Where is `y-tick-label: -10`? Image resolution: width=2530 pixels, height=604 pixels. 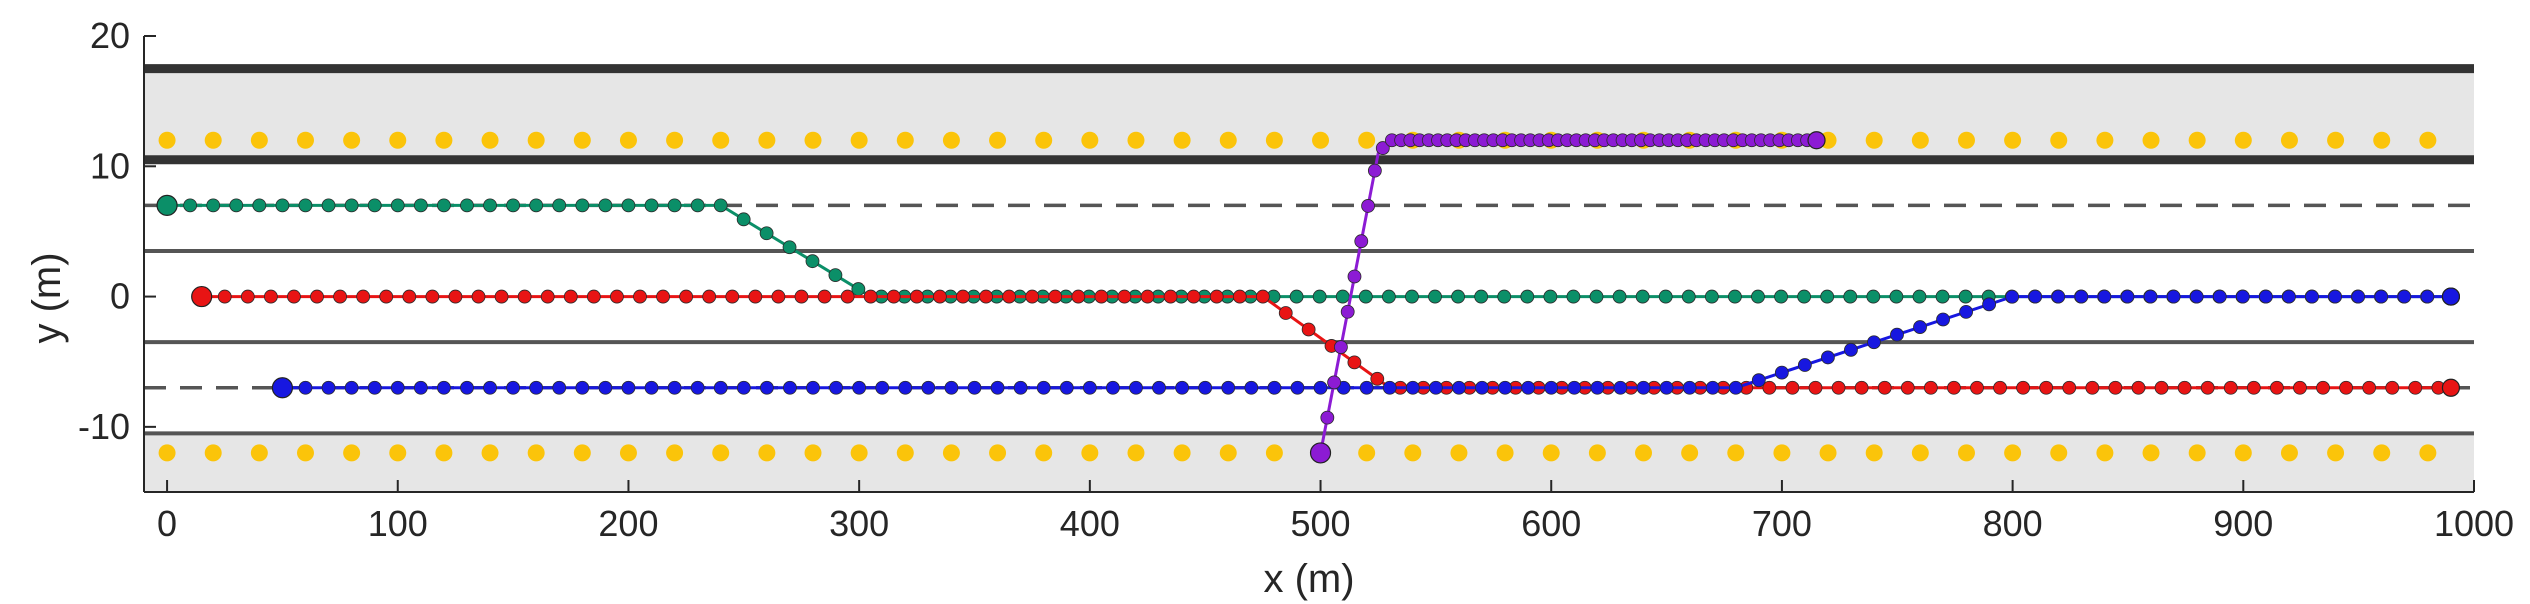
y-tick-label: -10 is located at coordinates (104, 426).